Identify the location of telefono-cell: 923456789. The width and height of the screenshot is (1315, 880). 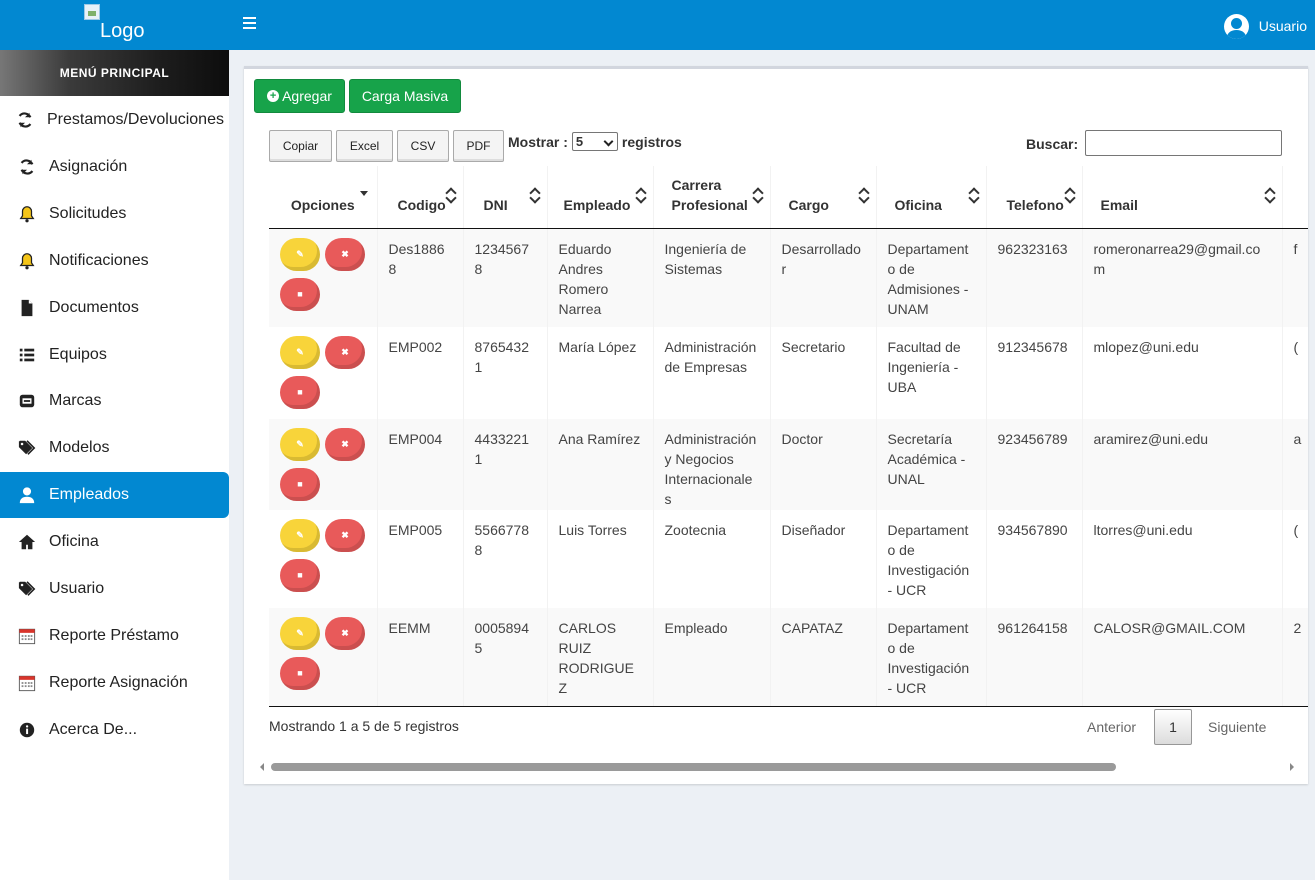
(1034, 464).